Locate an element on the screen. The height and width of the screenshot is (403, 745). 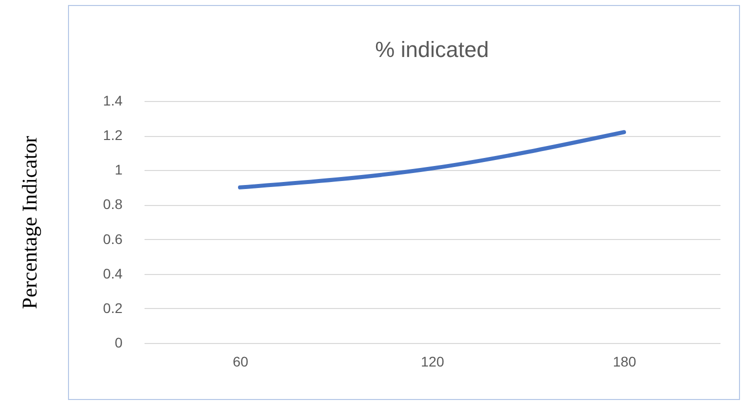
y-tick-label: 1 is located at coordinates (118, 170).